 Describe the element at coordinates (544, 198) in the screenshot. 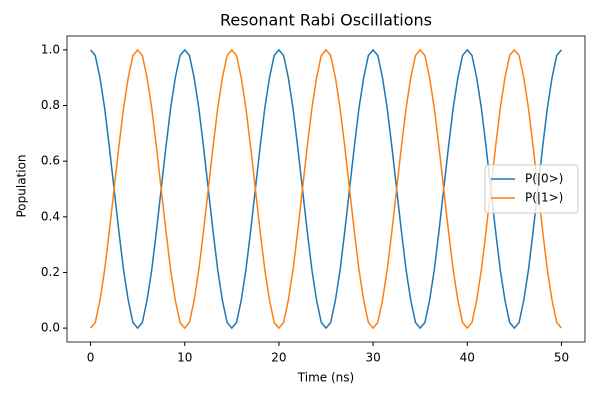

I see `legend-label: P(|1>)` at that location.